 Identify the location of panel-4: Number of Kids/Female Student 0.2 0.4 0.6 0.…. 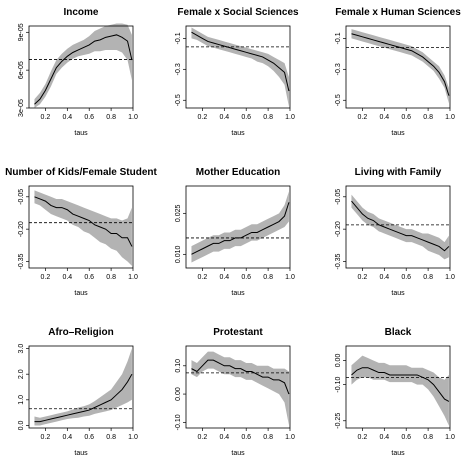
(81, 232).